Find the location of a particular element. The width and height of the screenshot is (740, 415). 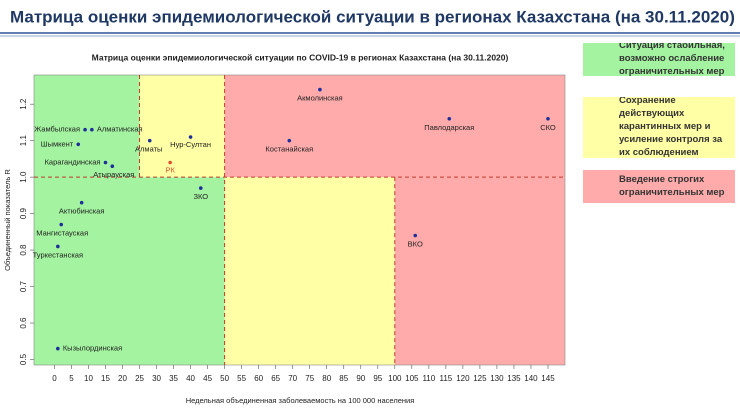

x-tick-label: 105 is located at coordinates (412, 378).